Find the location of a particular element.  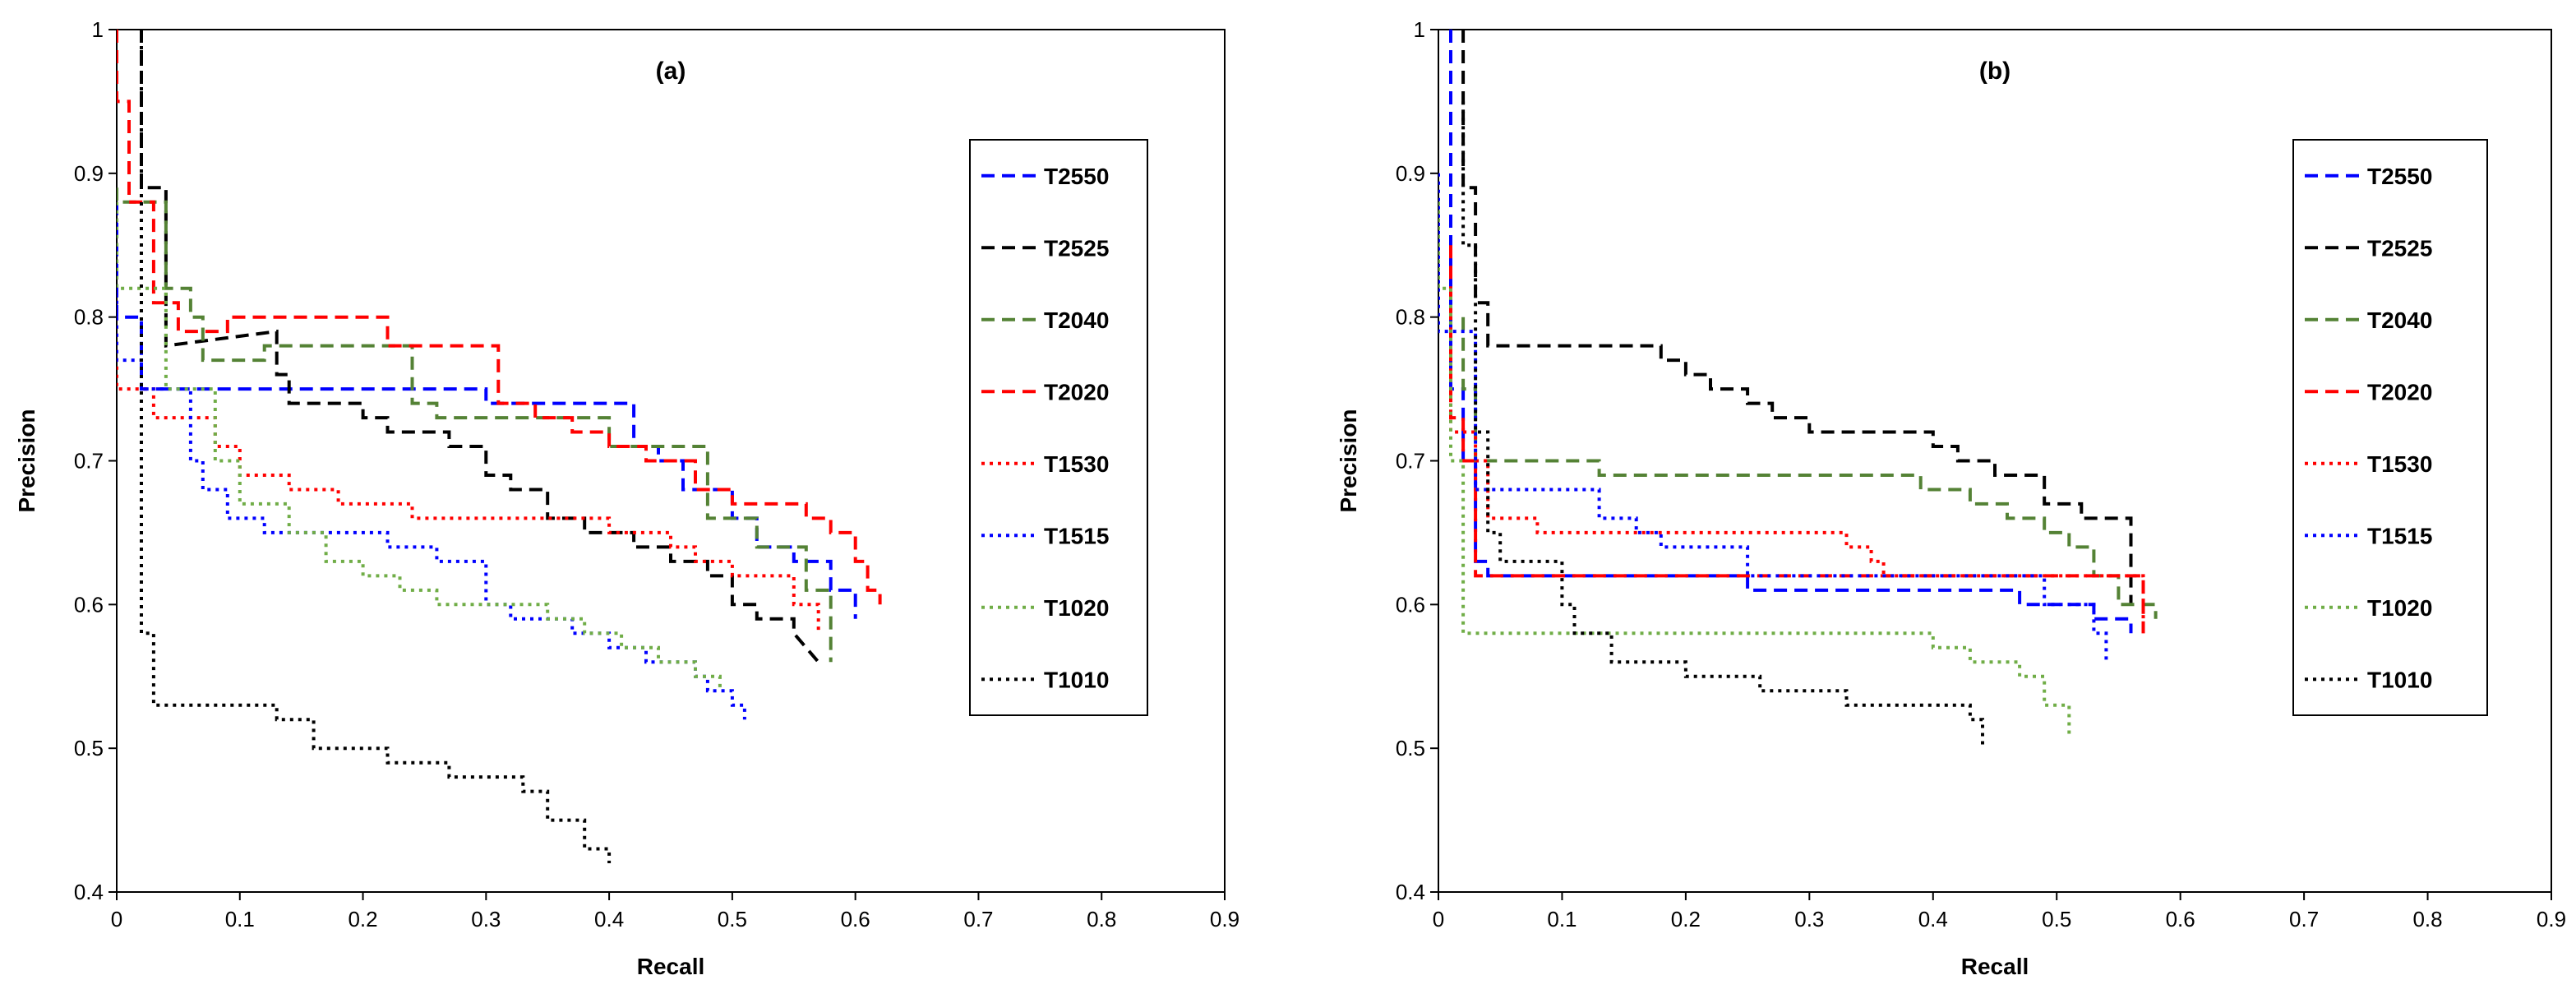

panel-title: (a) is located at coordinates (671, 71).